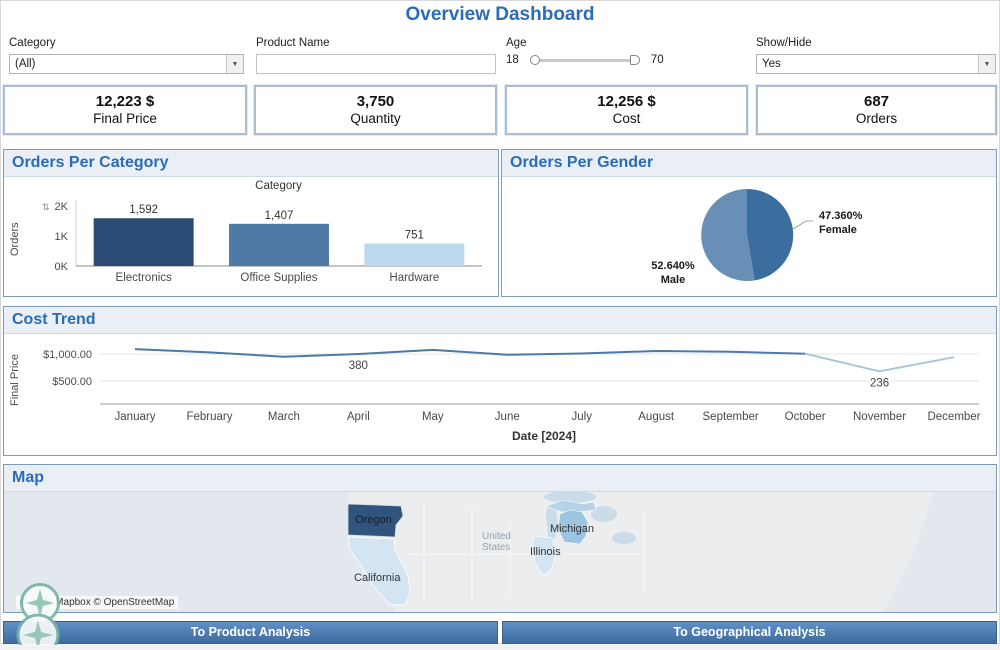 The width and height of the screenshot is (1000, 650). I want to click on kpi-quantity: 3,750 Quantity, so click(375, 110).